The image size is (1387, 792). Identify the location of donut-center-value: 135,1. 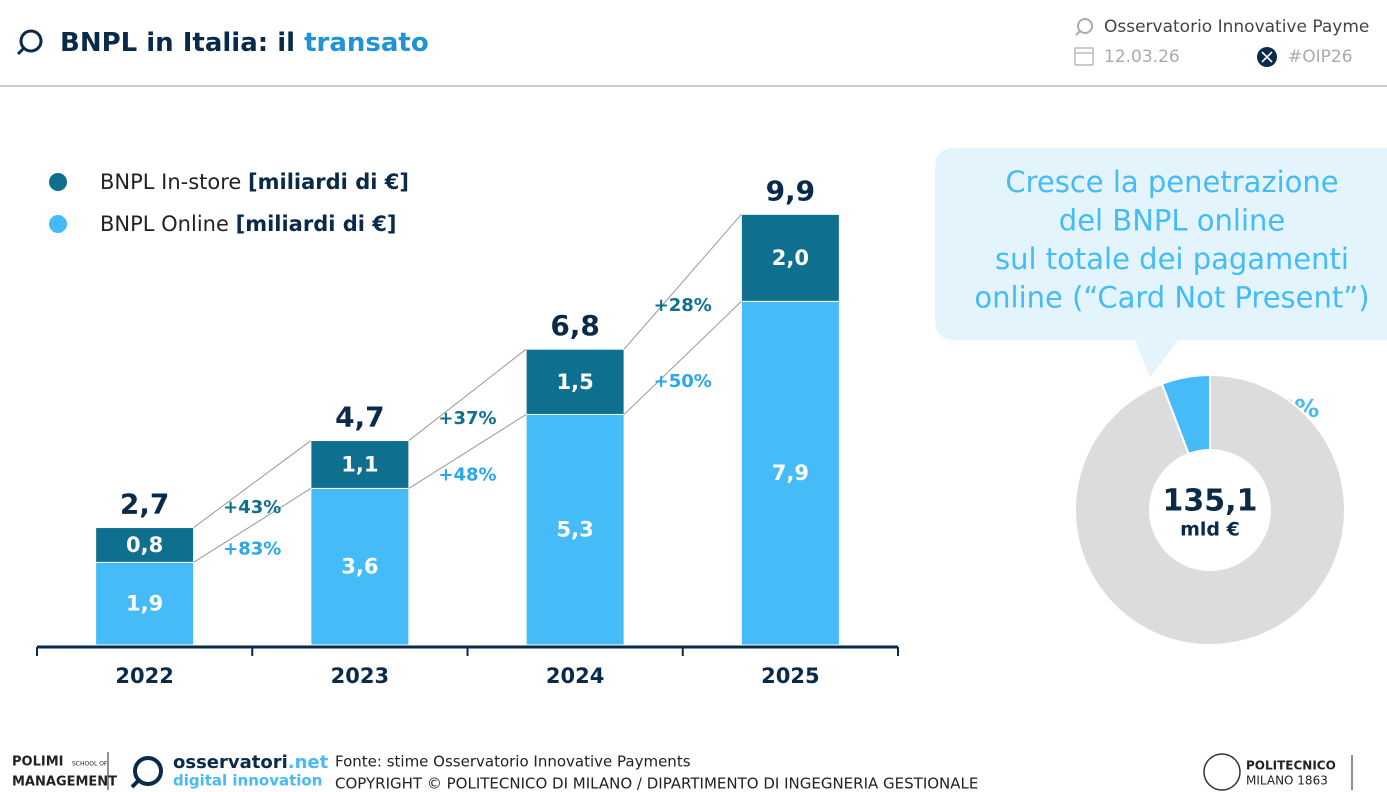
(1210, 501).